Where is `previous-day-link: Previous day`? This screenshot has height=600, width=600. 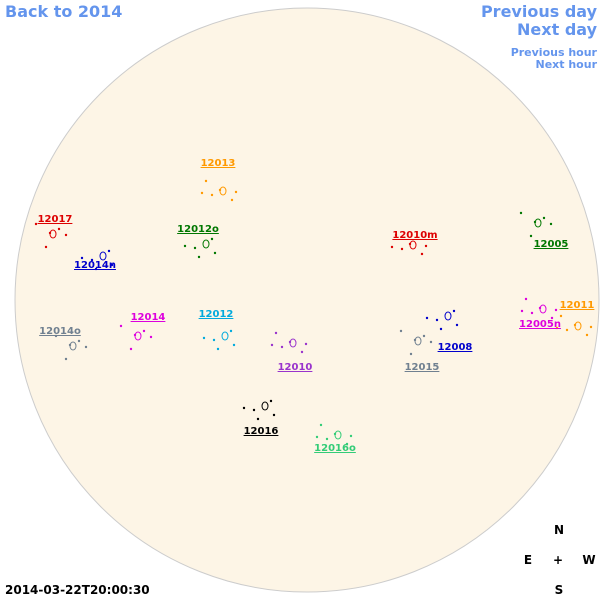
previous-day-link: Previous day is located at coordinates (539, 11).